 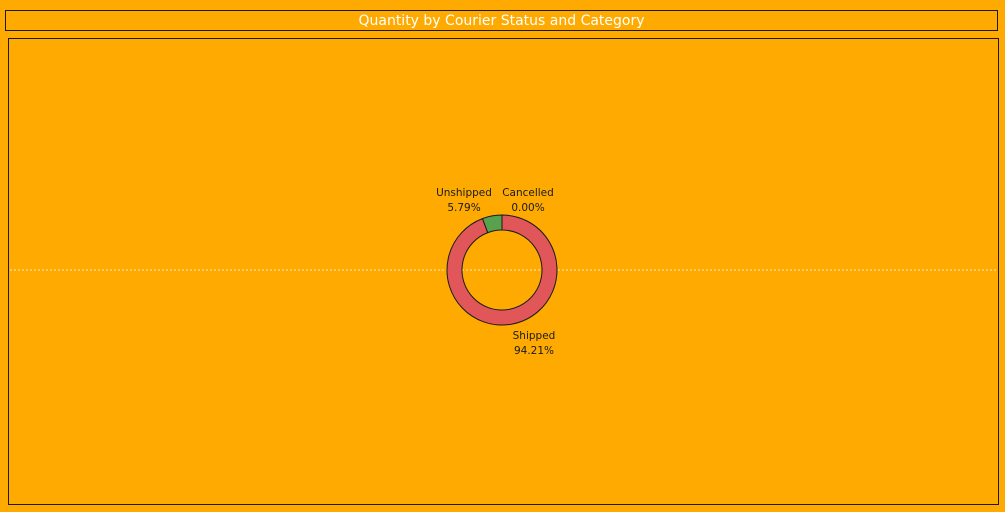 What do you see at coordinates (463, 208) in the screenshot?
I see `label-unshipped-percent: 5.79%` at bounding box center [463, 208].